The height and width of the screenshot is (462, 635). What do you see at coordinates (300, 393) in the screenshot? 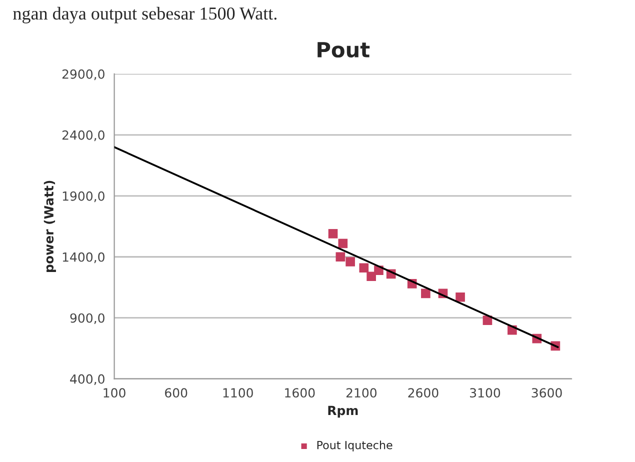
I see `x-tick-label: 1600` at bounding box center [300, 393].